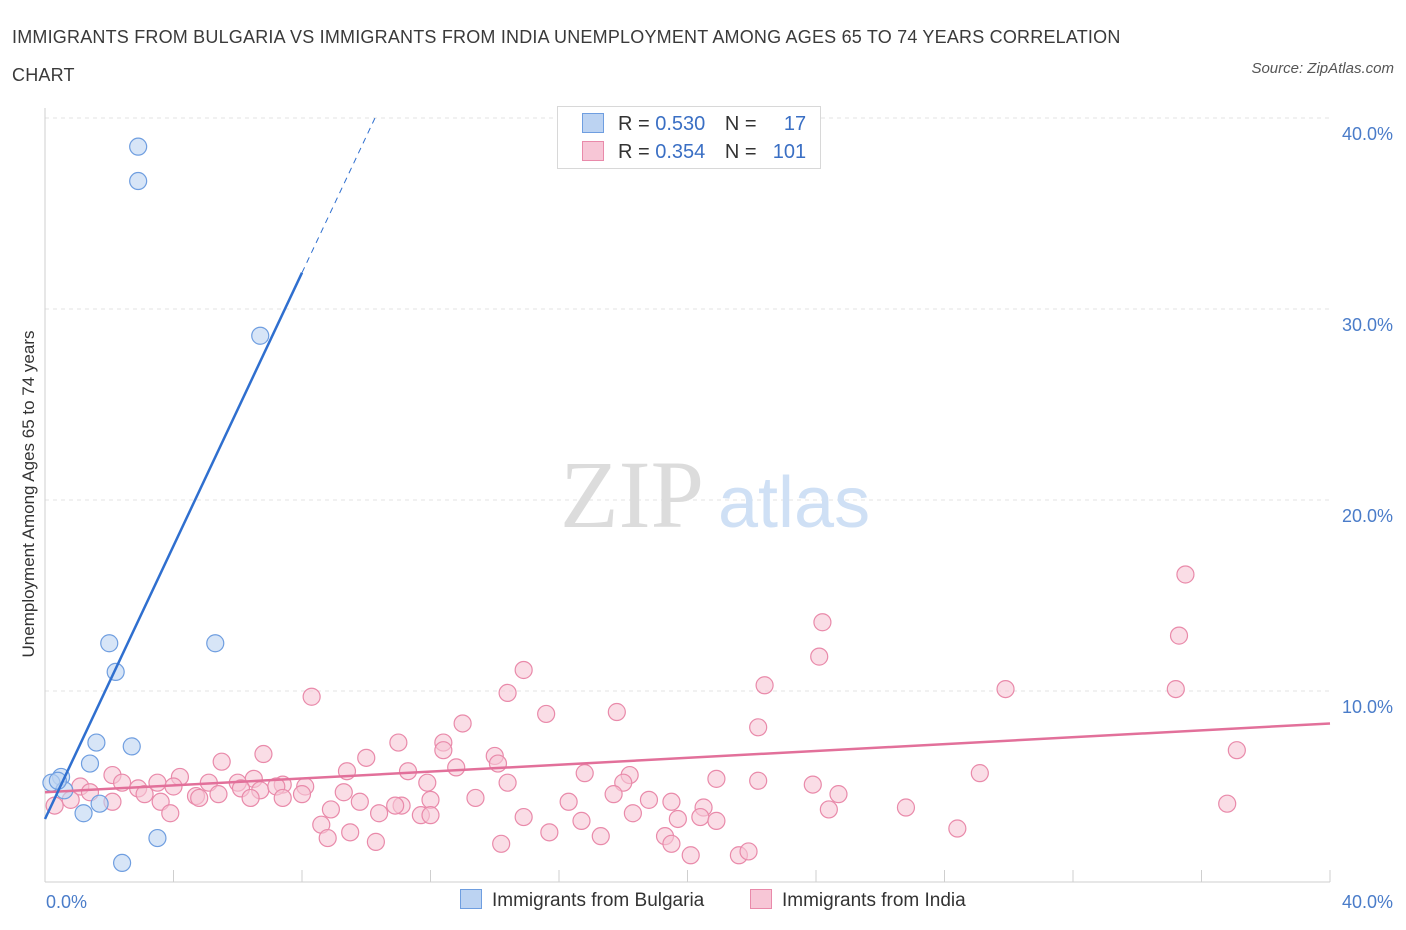  Describe the element at coordinates (173, 546) in the screenshot. I see `bulgaria-trend-line` at that location.